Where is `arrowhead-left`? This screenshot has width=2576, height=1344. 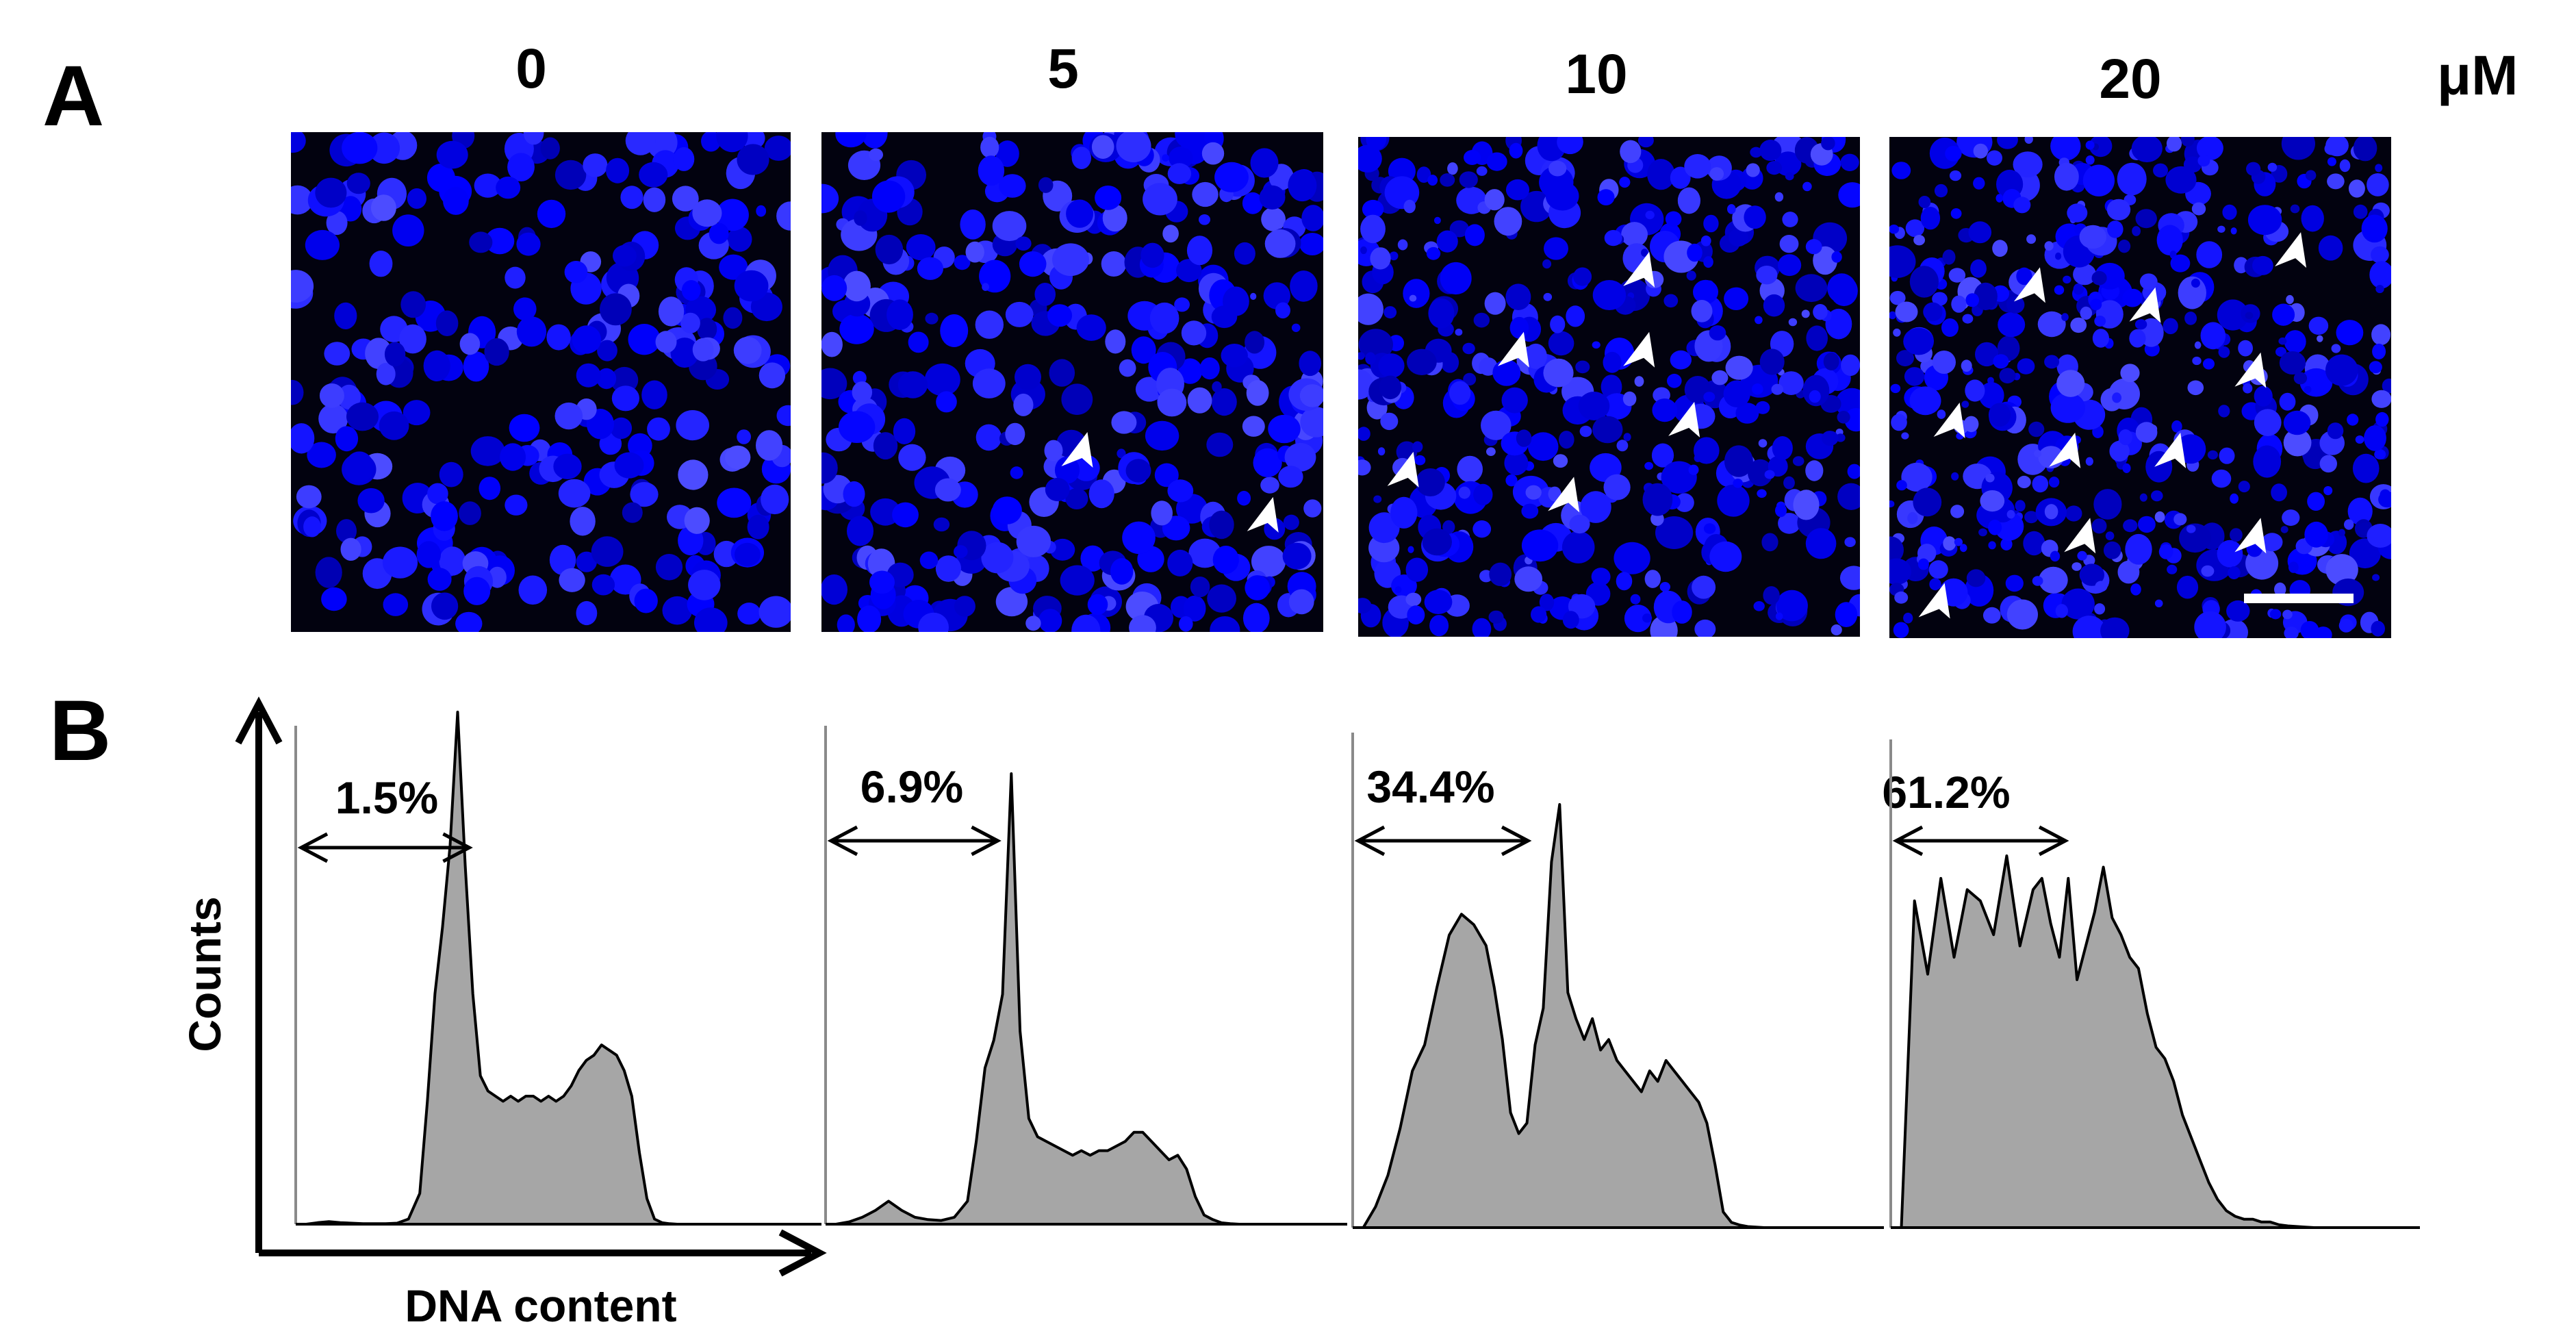
arrowhead-left is located at coordinates (1370, 841).